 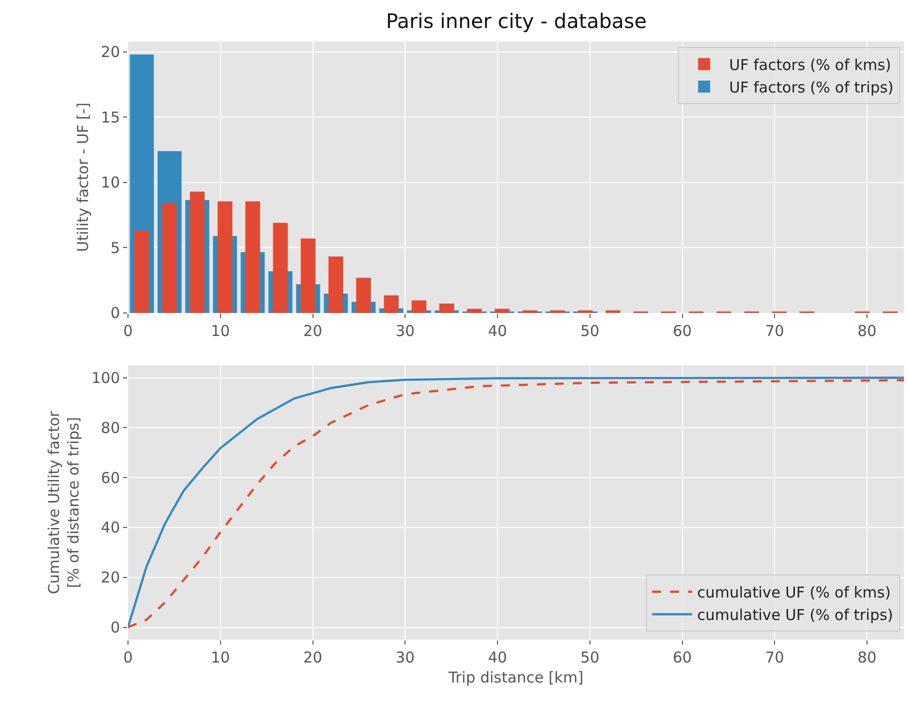 What do you see at coordinates (83, 177) in the screenshot?
I see `y-axis-title: Utility factor - UF [-]` at bounding box center [83, 177].